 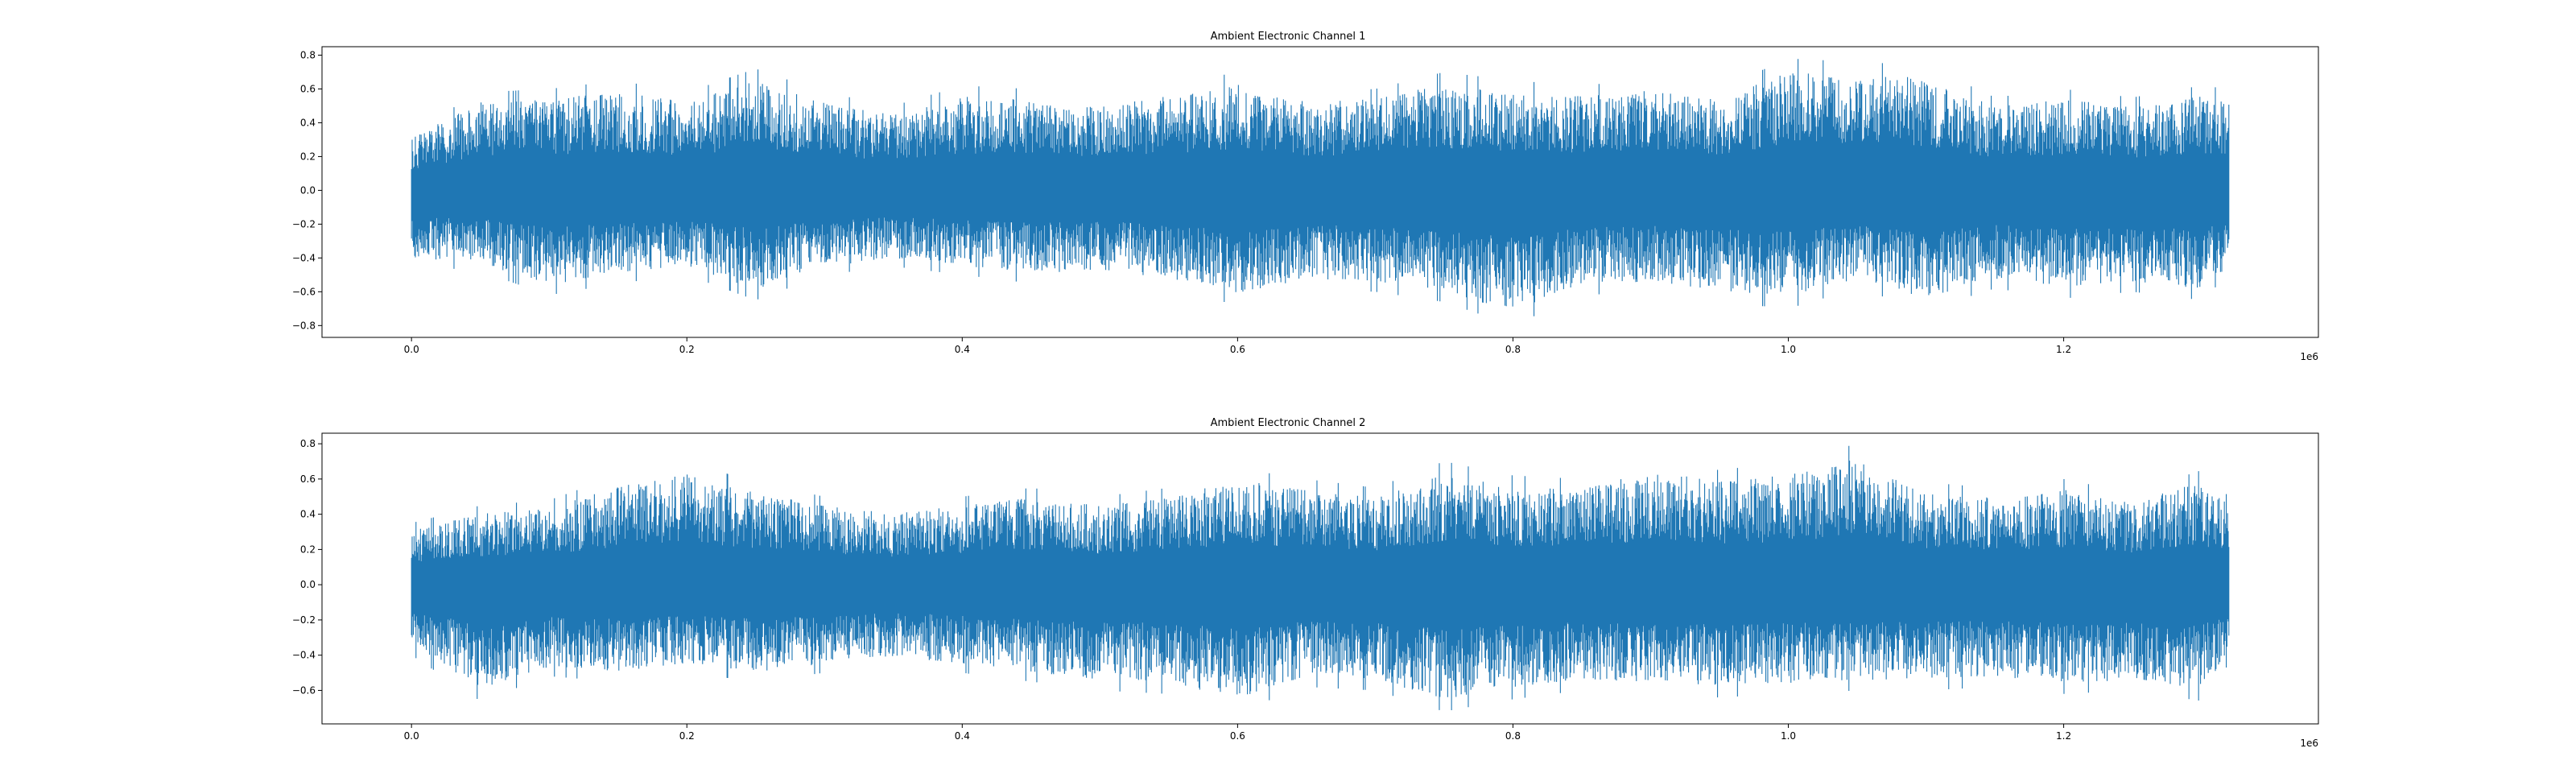 What do you see at coordinates (304, 325) in the screenshot?
I see `y-tick-label: −0.8` at bounding box center [304, 325].